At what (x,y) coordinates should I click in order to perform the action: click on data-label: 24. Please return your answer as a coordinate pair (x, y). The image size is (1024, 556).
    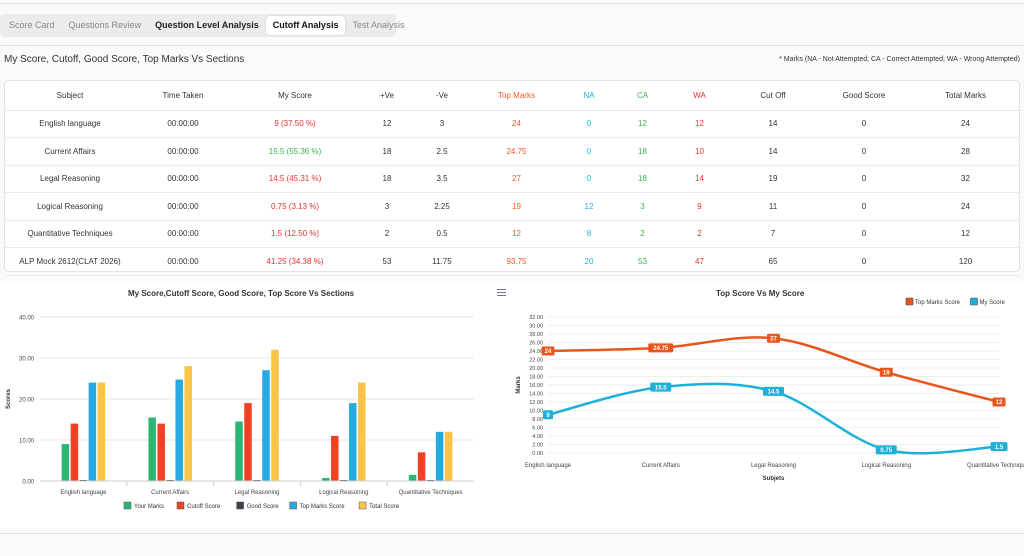
    Looking at the image, I should click on (548, 352).